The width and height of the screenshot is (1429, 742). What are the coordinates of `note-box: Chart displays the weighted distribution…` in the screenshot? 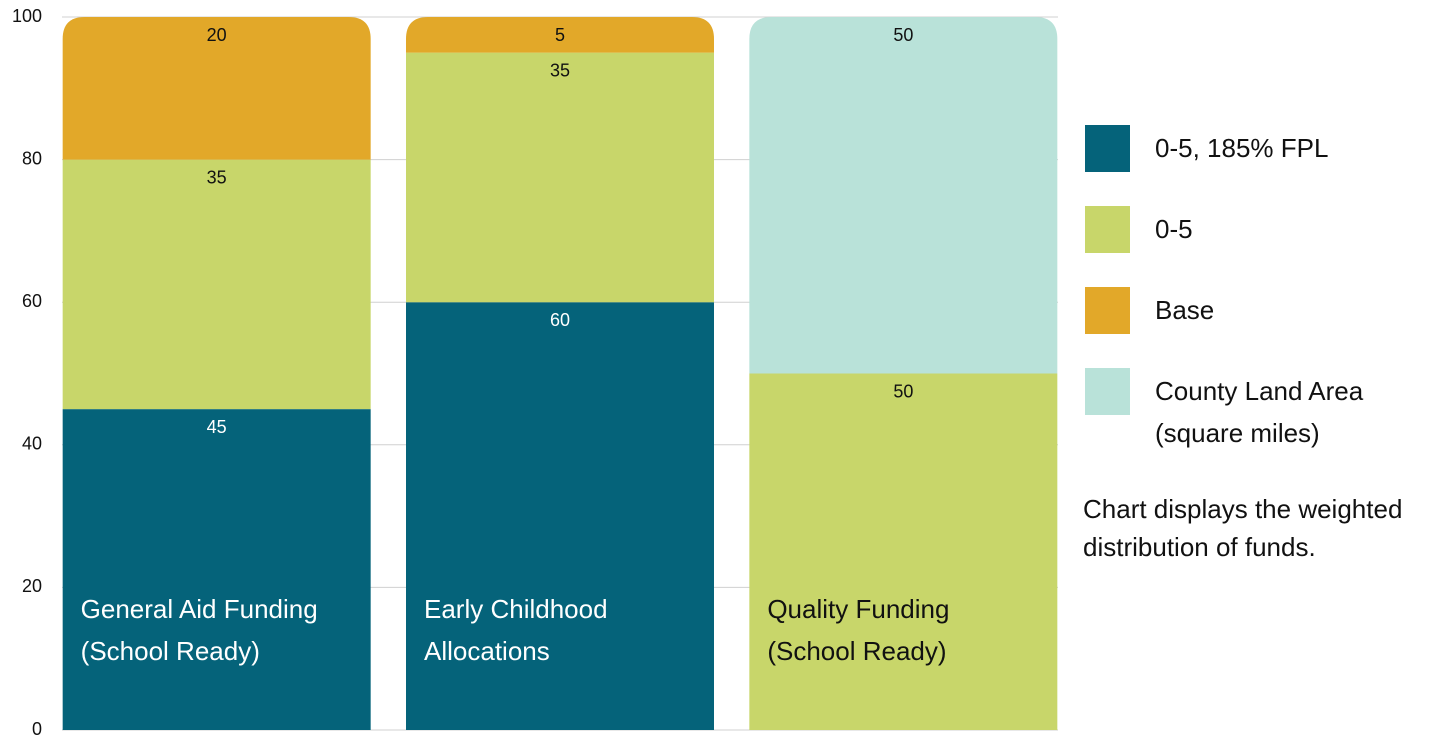 It's located at (1243, 528).